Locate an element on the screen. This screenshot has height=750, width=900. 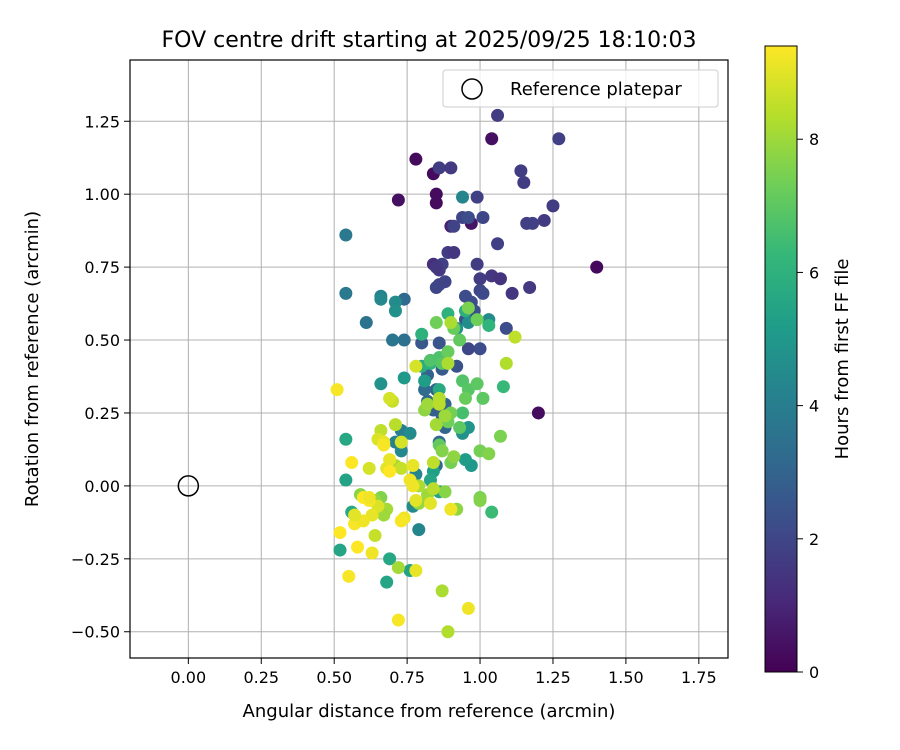
legend-box is located at coordinates (580, 88).